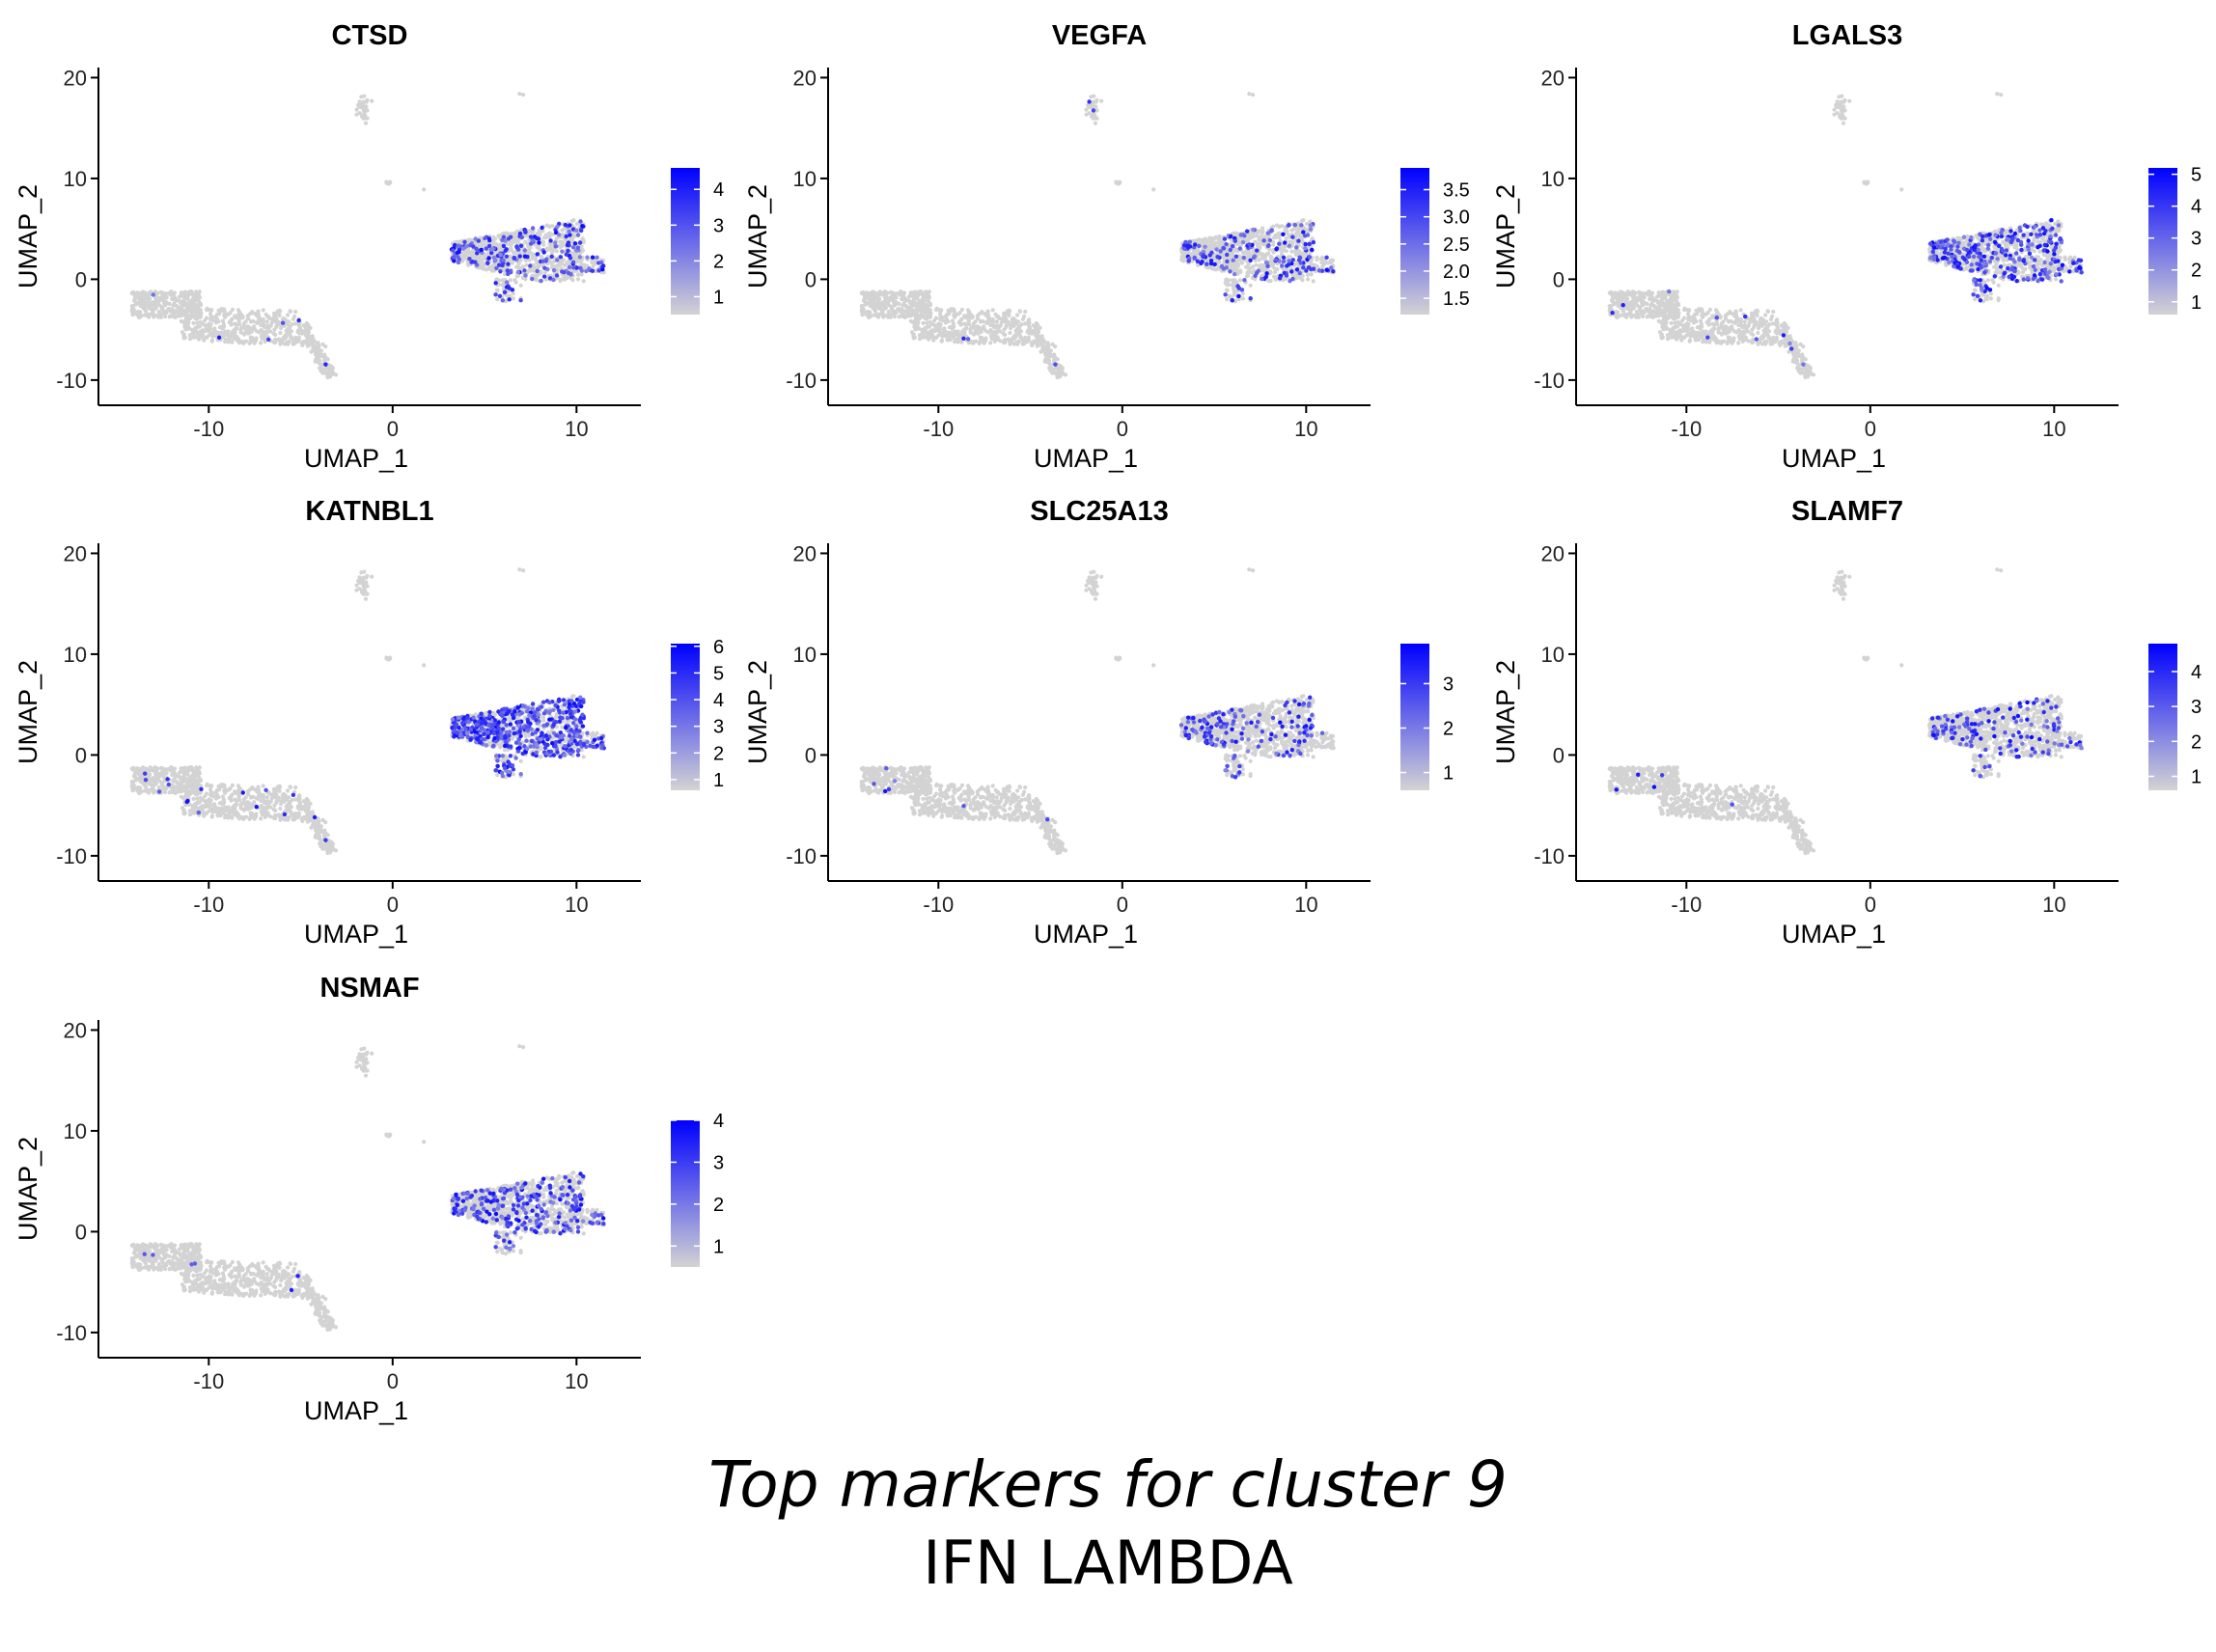  I want to click on cell-points, so click(1845, 236).